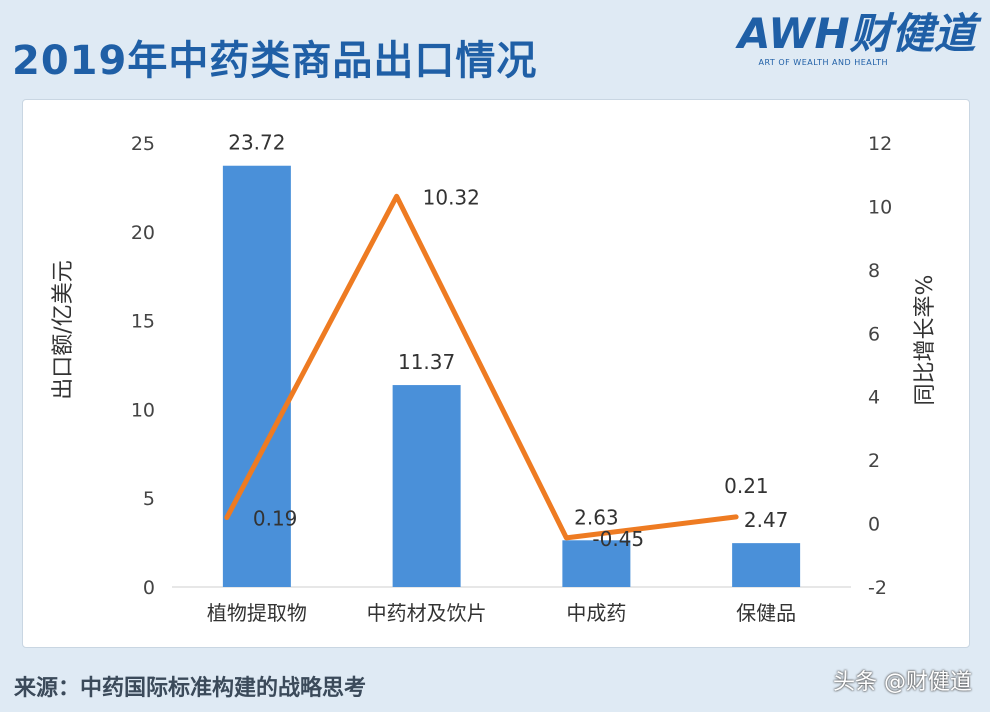 The width and height of the screenshot is (990, 712). Describe the element at coordinates (143, 410) in the screenshot. I see `left-tick-label: 10` at that location.